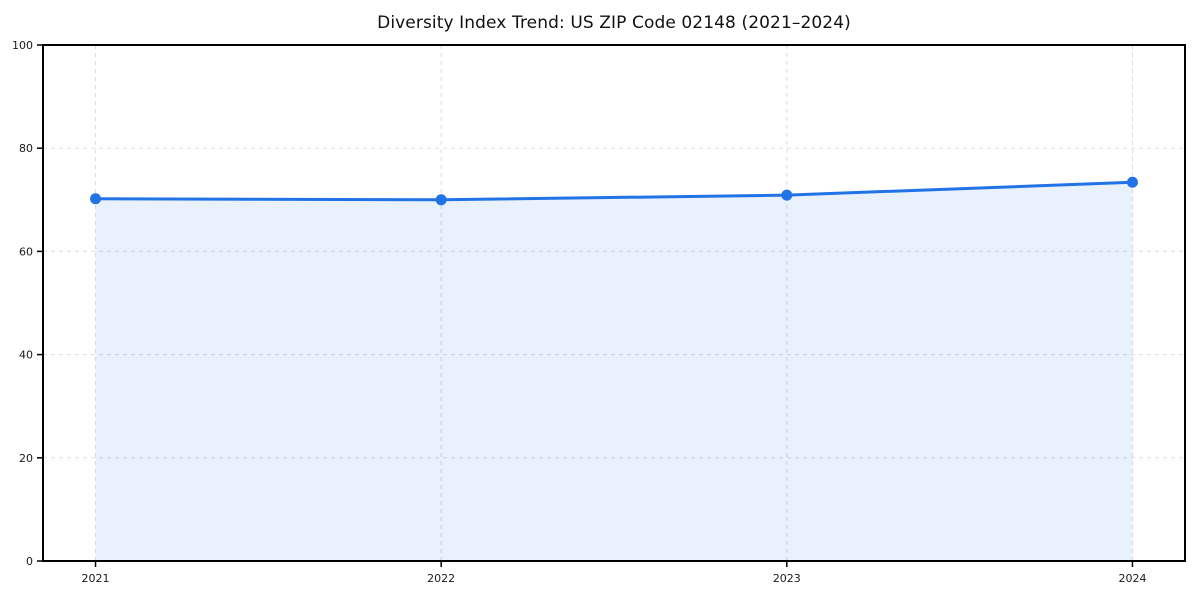  Describe the element at coordinates (1132, 578) in the screenshot. I see `x-tick-label: 2024` at that location.